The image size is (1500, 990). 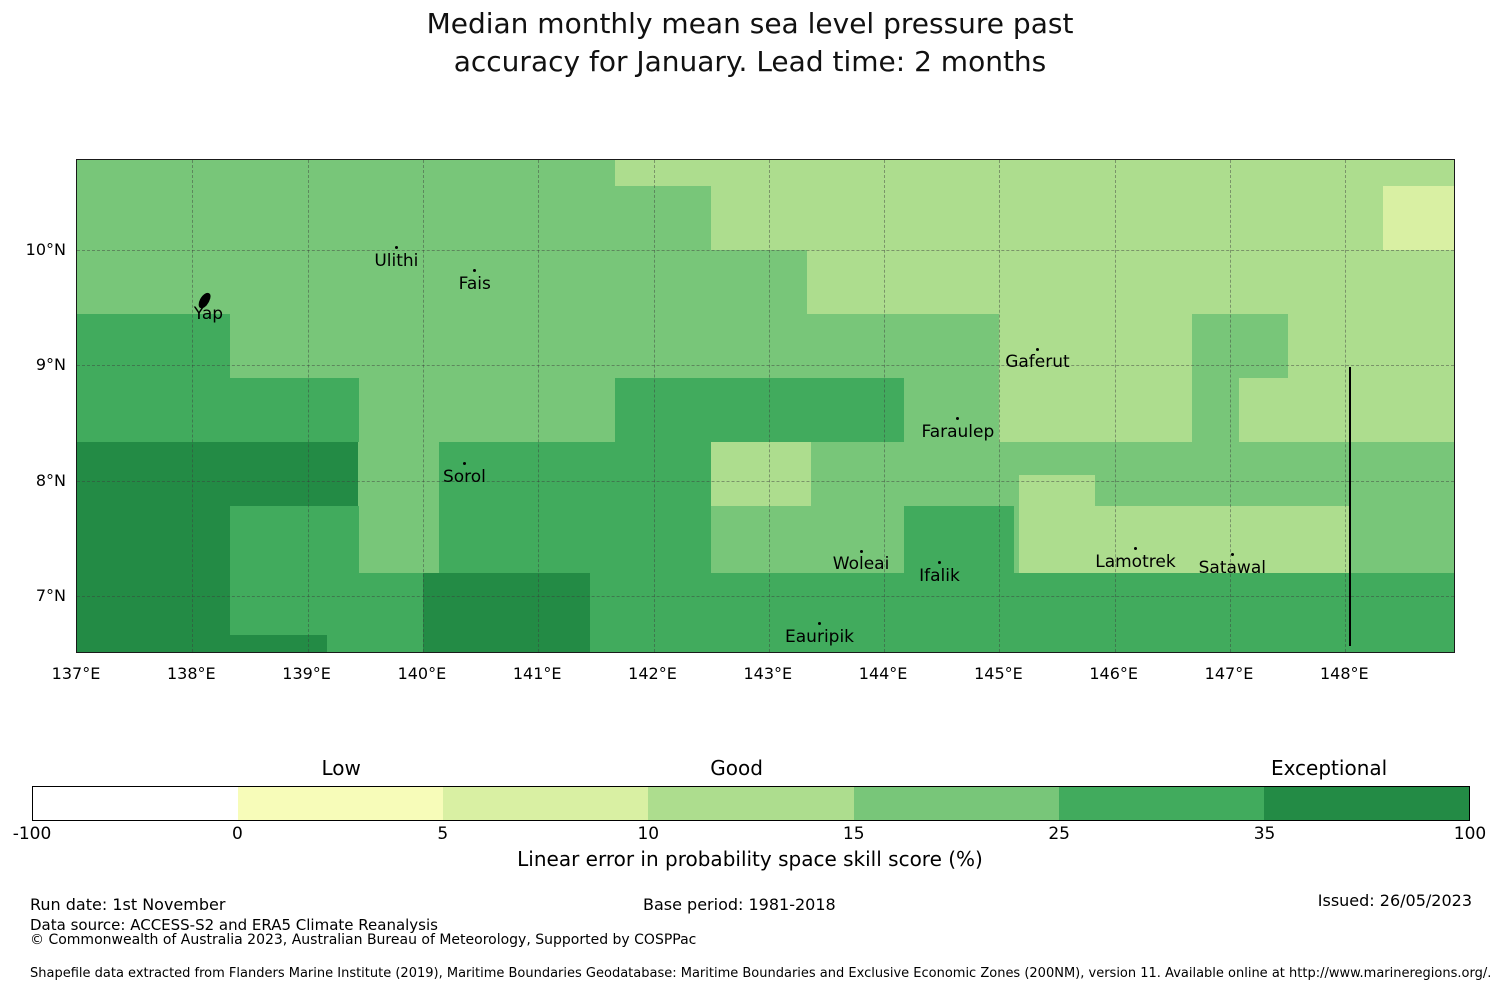 I want to click on x-tick-label: 147°E, so click(x=1229, y=673).